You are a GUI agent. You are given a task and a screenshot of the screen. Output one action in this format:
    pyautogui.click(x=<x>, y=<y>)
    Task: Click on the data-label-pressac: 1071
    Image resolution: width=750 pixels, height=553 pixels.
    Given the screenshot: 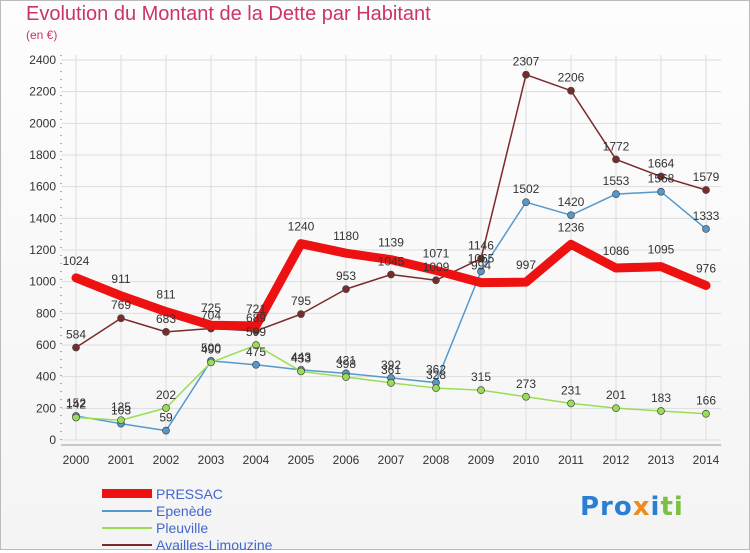 What is the action you would take?
    pyautogui.click(x=436, y=253)
    